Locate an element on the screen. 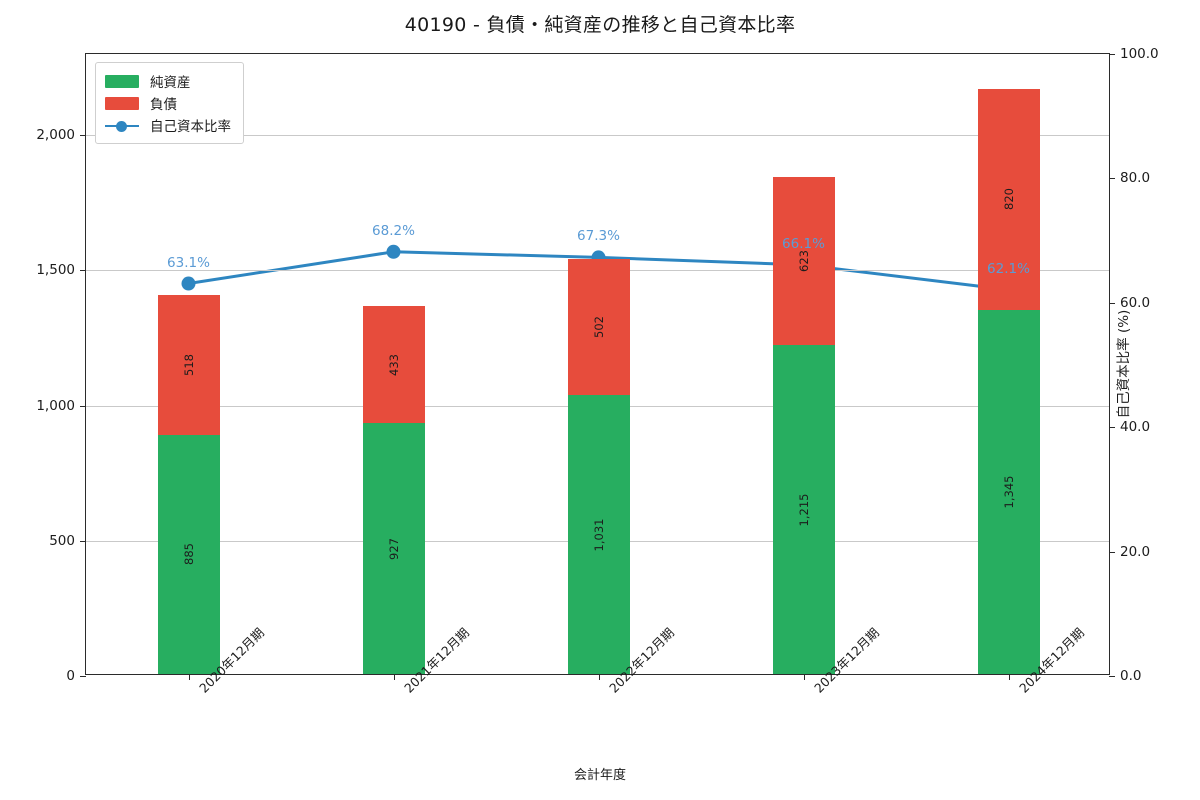 The image size is (1200, 800). bar-value-liability: 820 is located at coordinates (1008, 199).